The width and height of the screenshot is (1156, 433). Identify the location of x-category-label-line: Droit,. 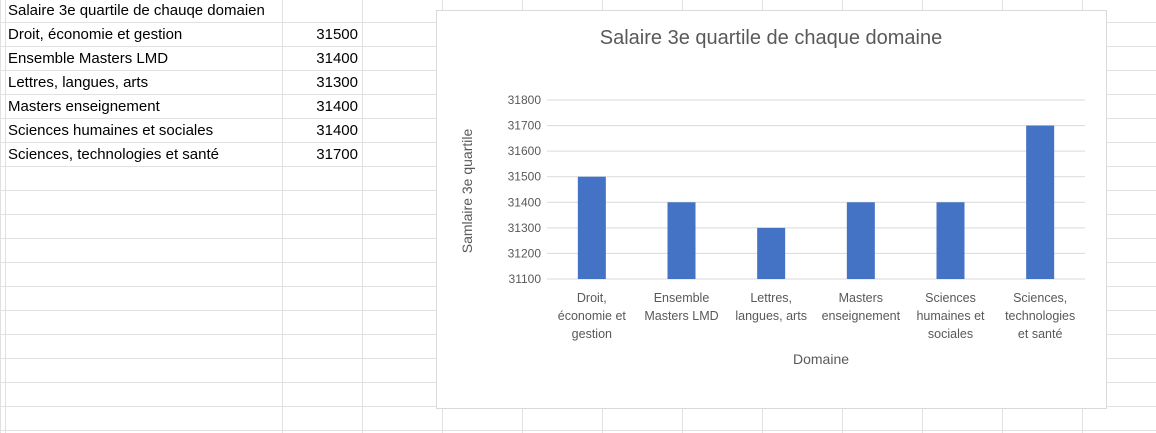
(592, 298).